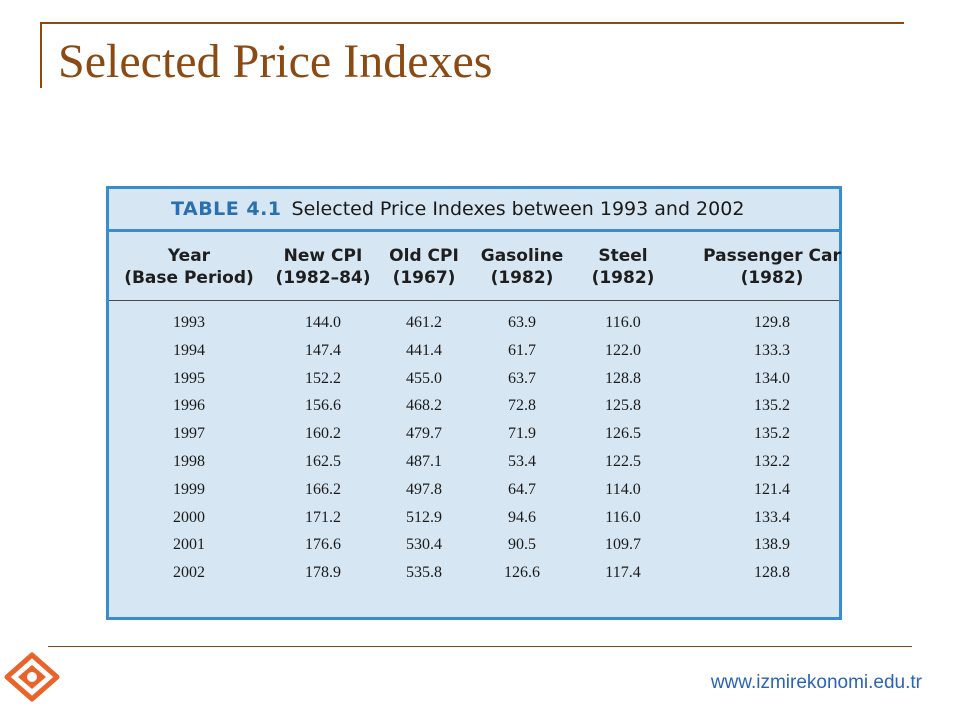 The image size is (960, 720). Describe the element at coordinates (623, 461) in the screenshot. I see `table-cell-steel: 122.5` at that location.